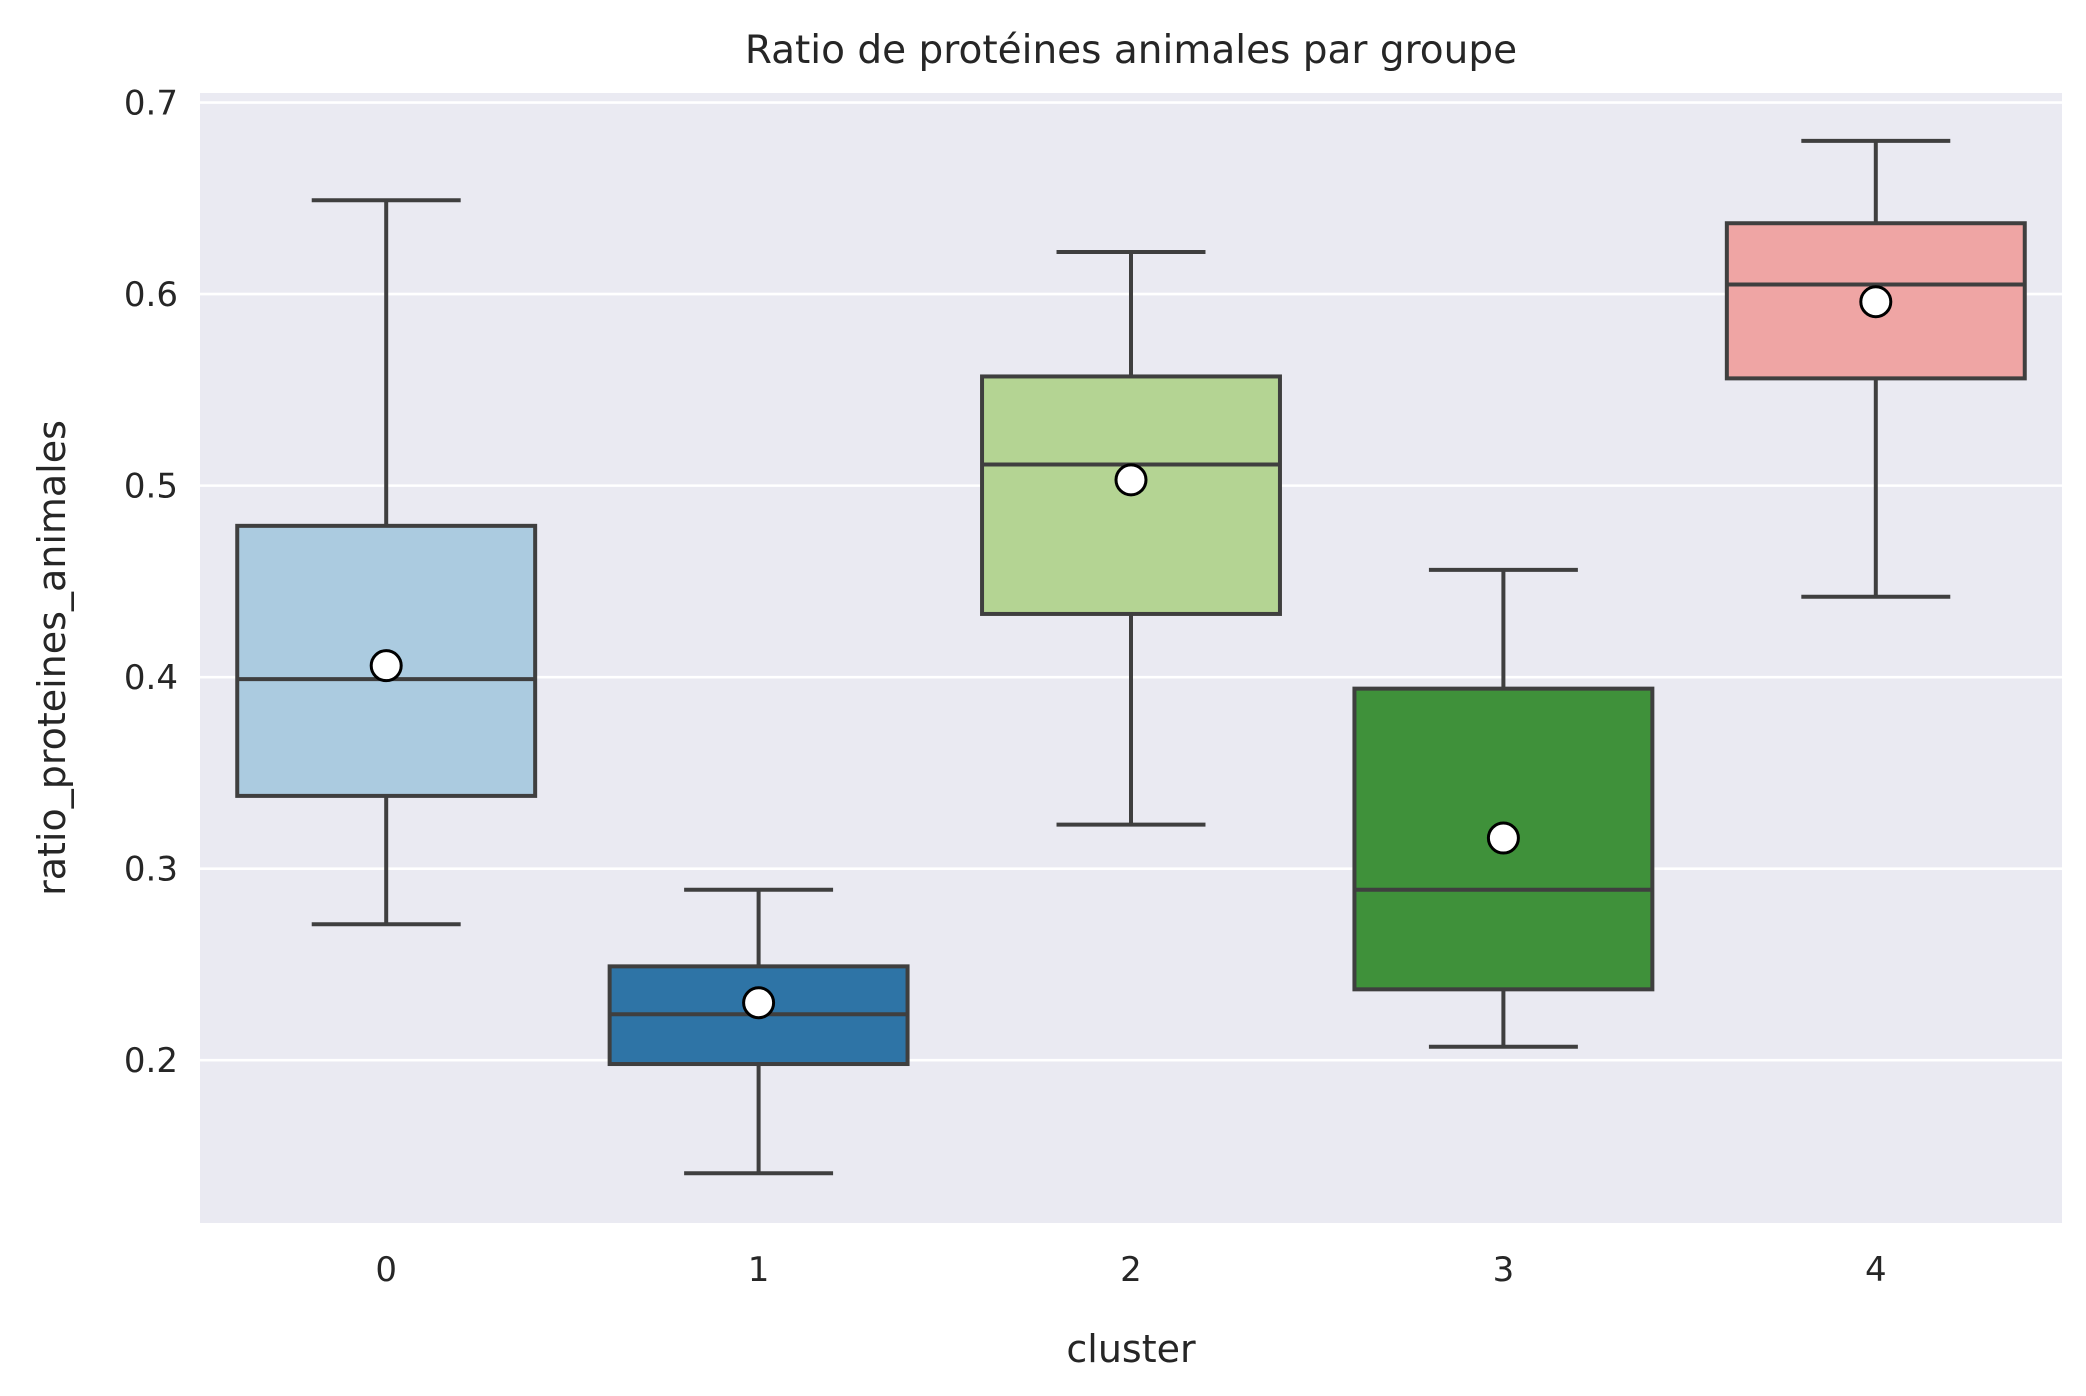  Describe the element at coordinates (151, 295) in the screenshot. I see `y-tick-label: 0.6` at that location.